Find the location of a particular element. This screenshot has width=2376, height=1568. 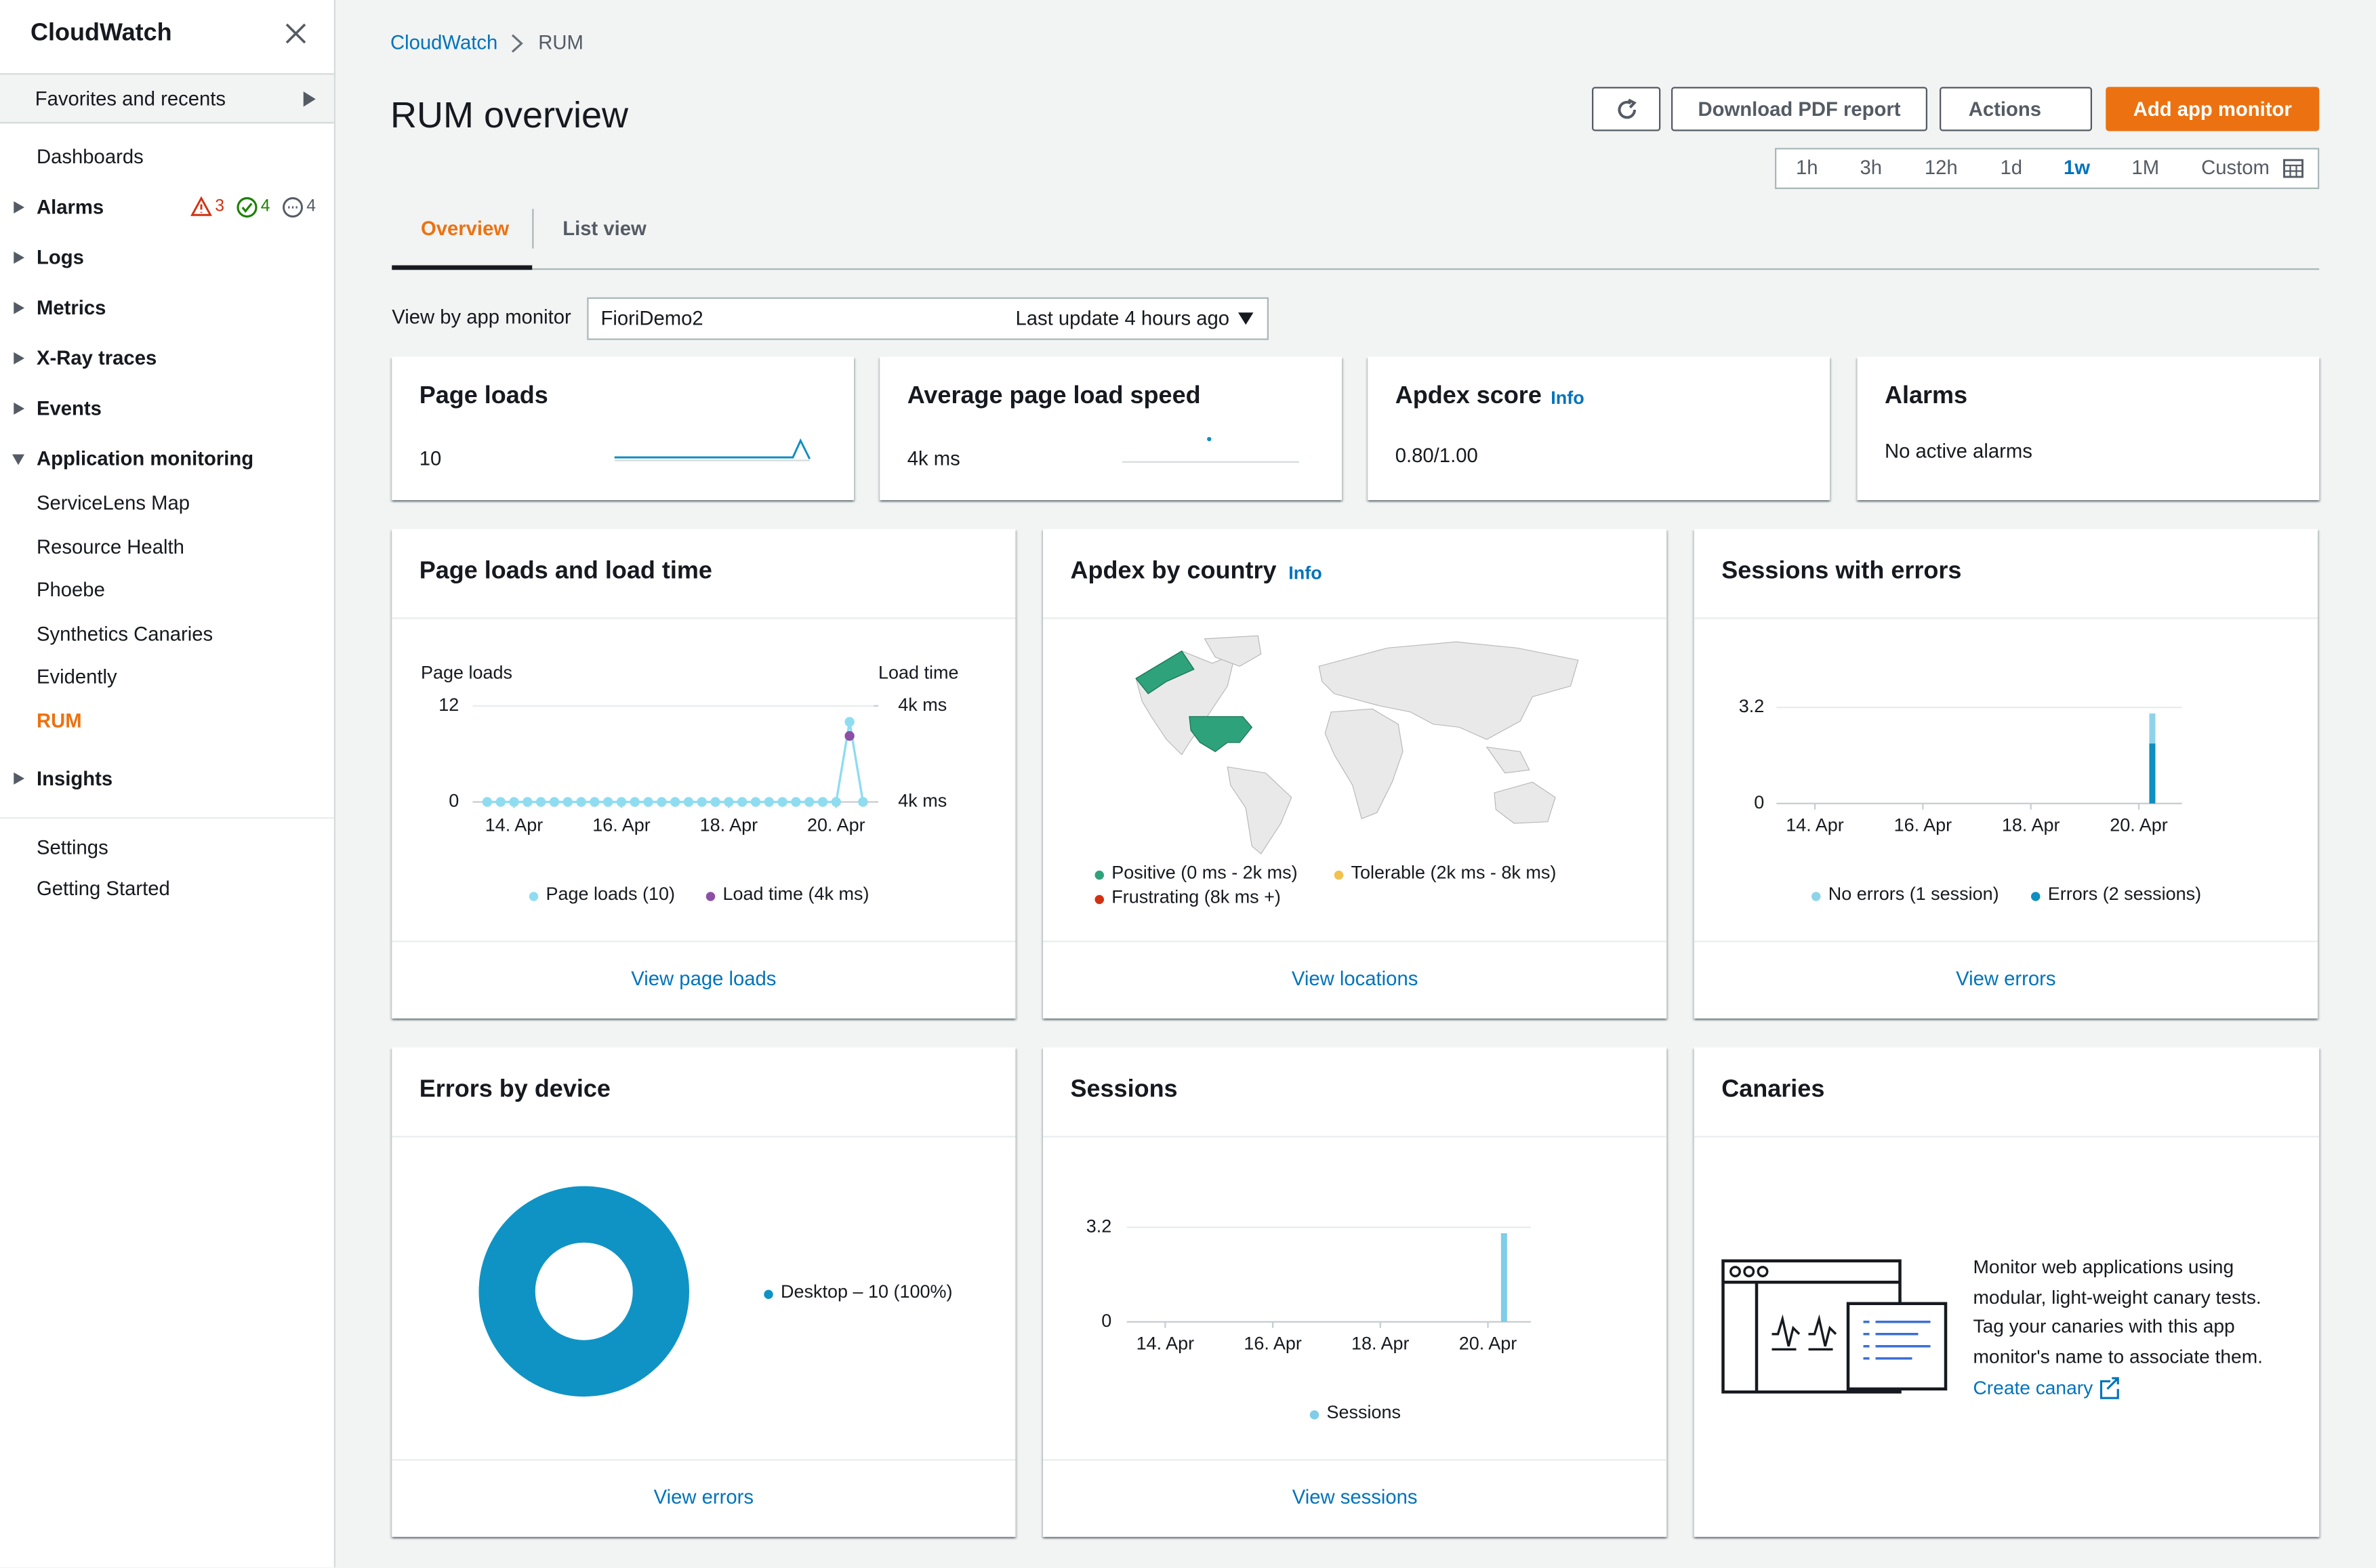

eurasia is located at coordinates (1448, 690).